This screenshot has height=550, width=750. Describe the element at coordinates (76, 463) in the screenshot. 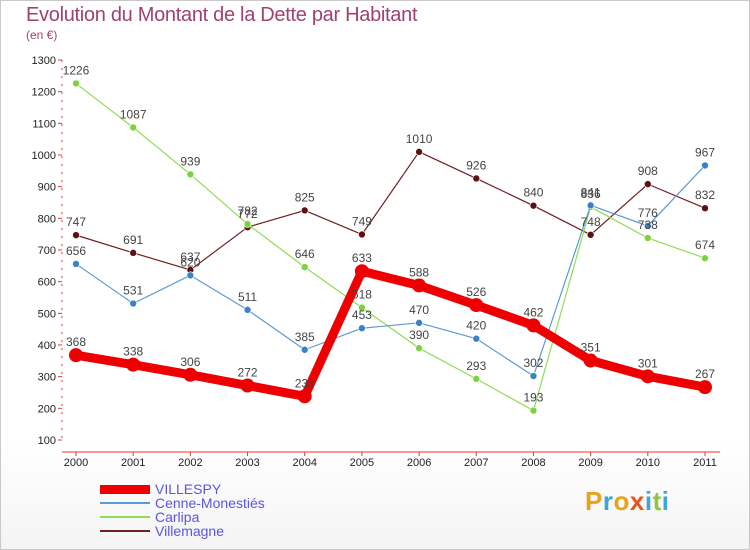

I see `x-tick-label: 2000` at that location.